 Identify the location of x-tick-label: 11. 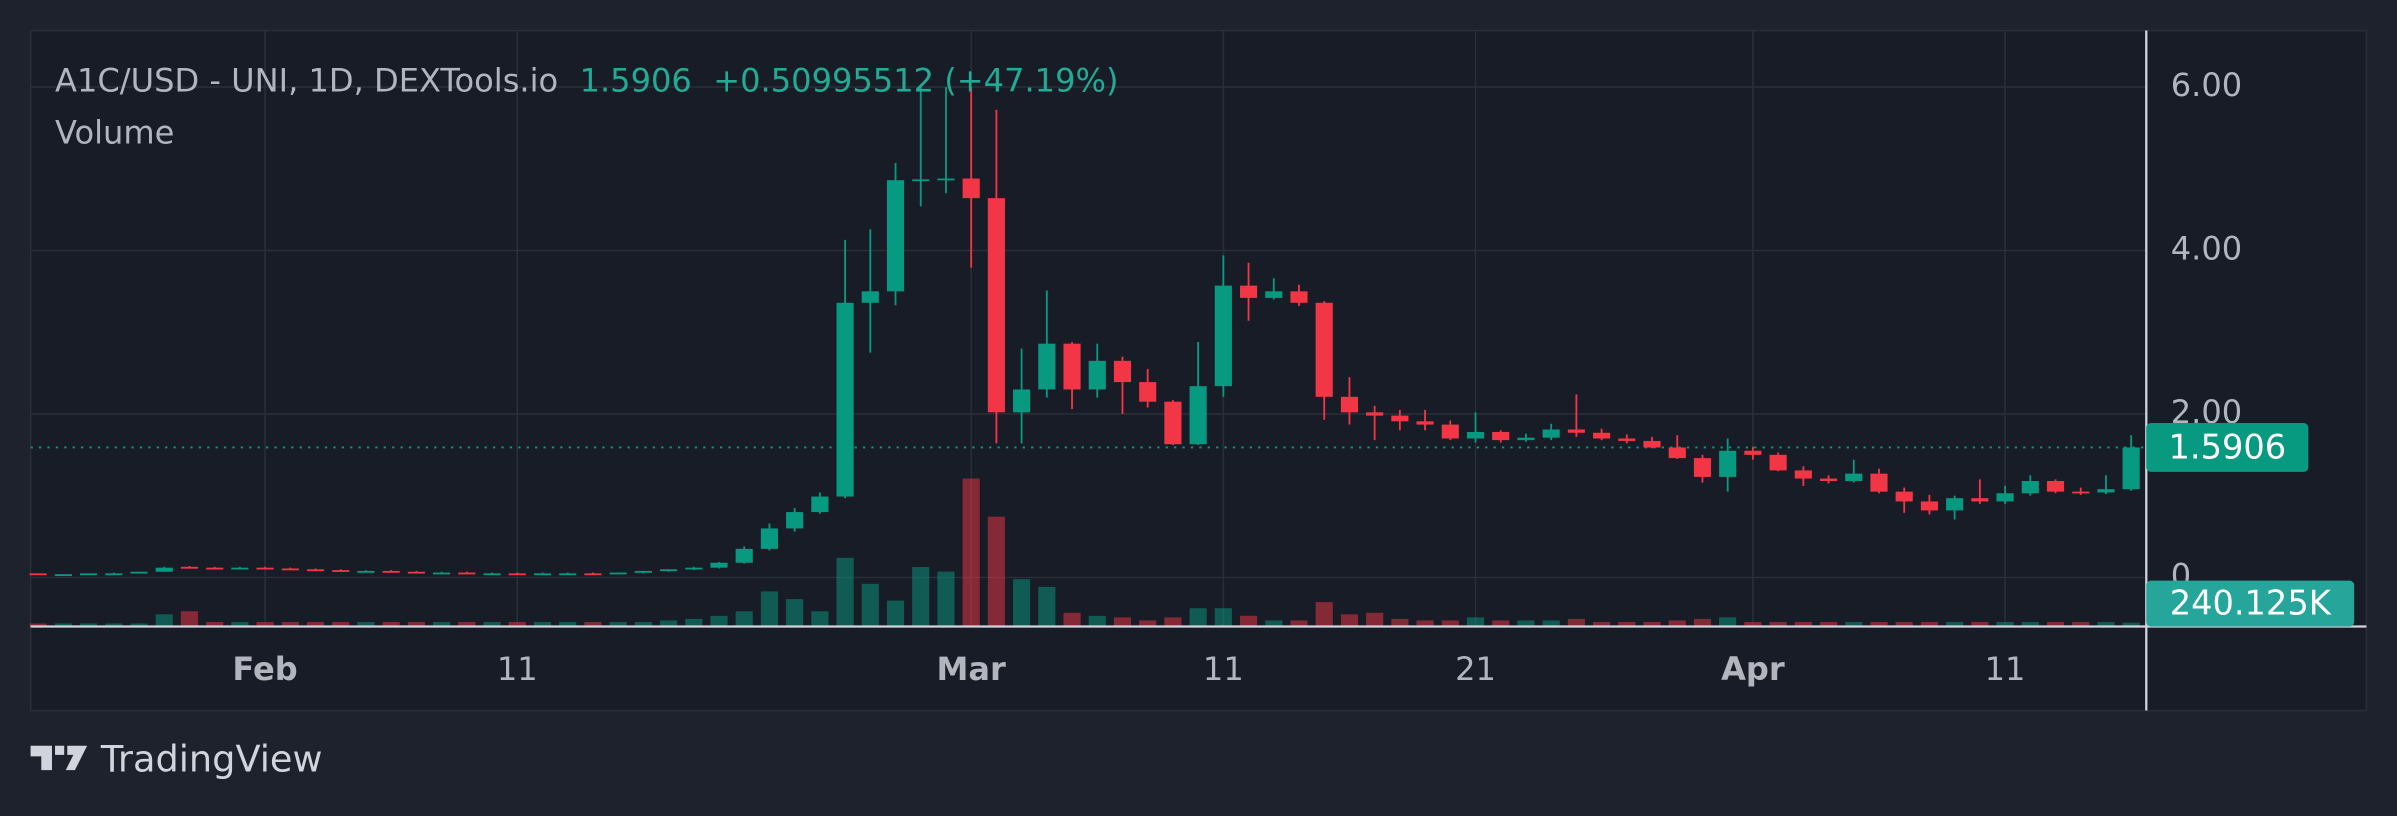
(517, 669).